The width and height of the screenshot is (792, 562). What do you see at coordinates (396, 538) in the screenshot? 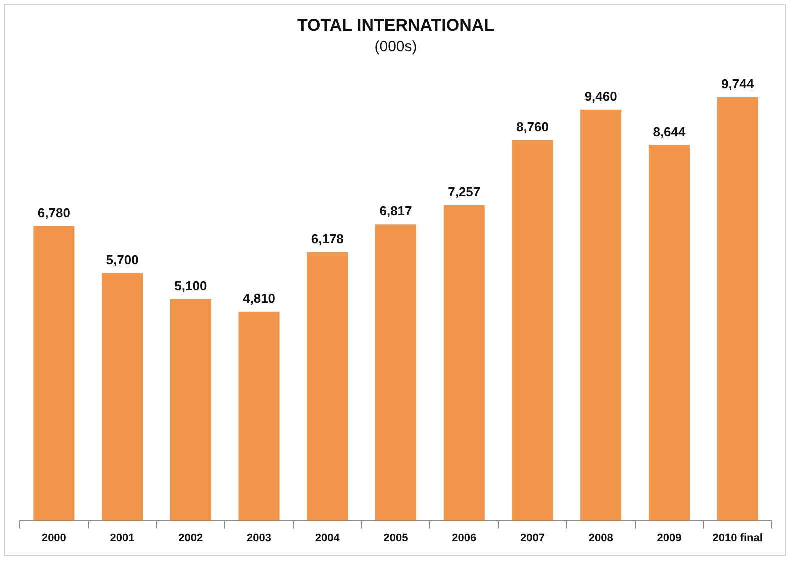
I see `x-tick-label: 2005` at bounding box center [396, 538].